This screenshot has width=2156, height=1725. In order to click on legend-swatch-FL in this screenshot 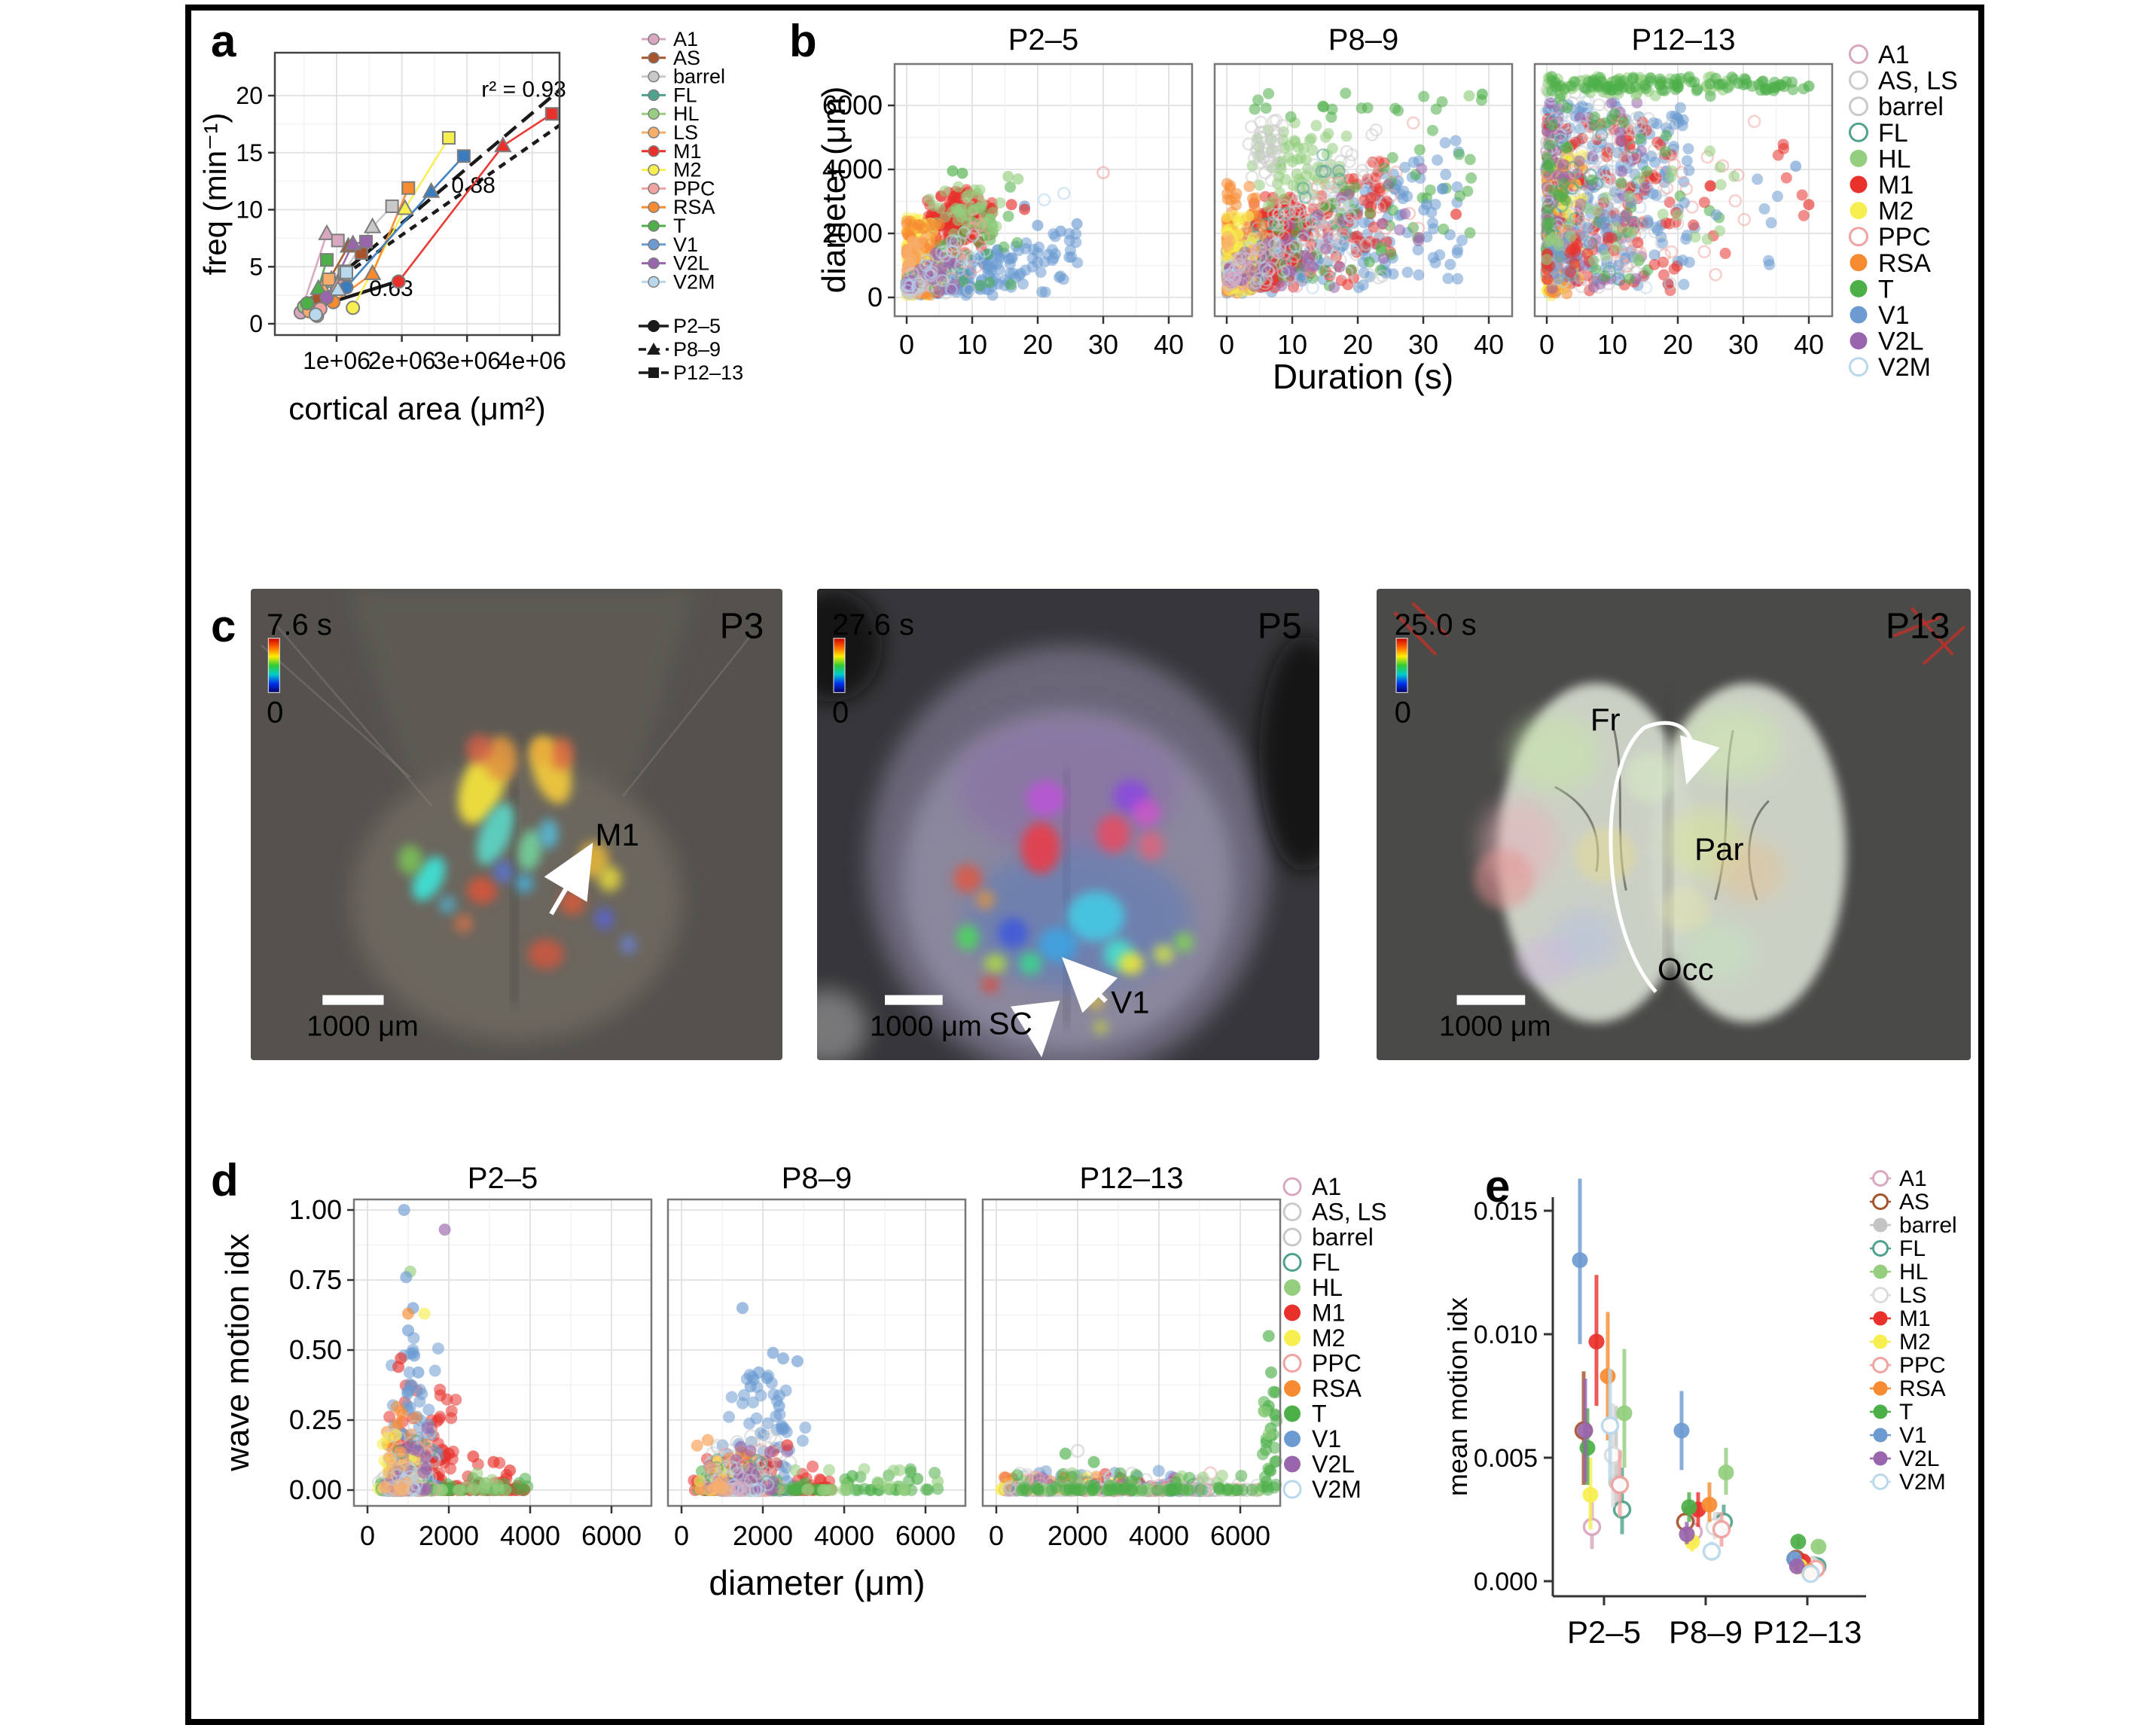, I will do `click(654, 95)`.